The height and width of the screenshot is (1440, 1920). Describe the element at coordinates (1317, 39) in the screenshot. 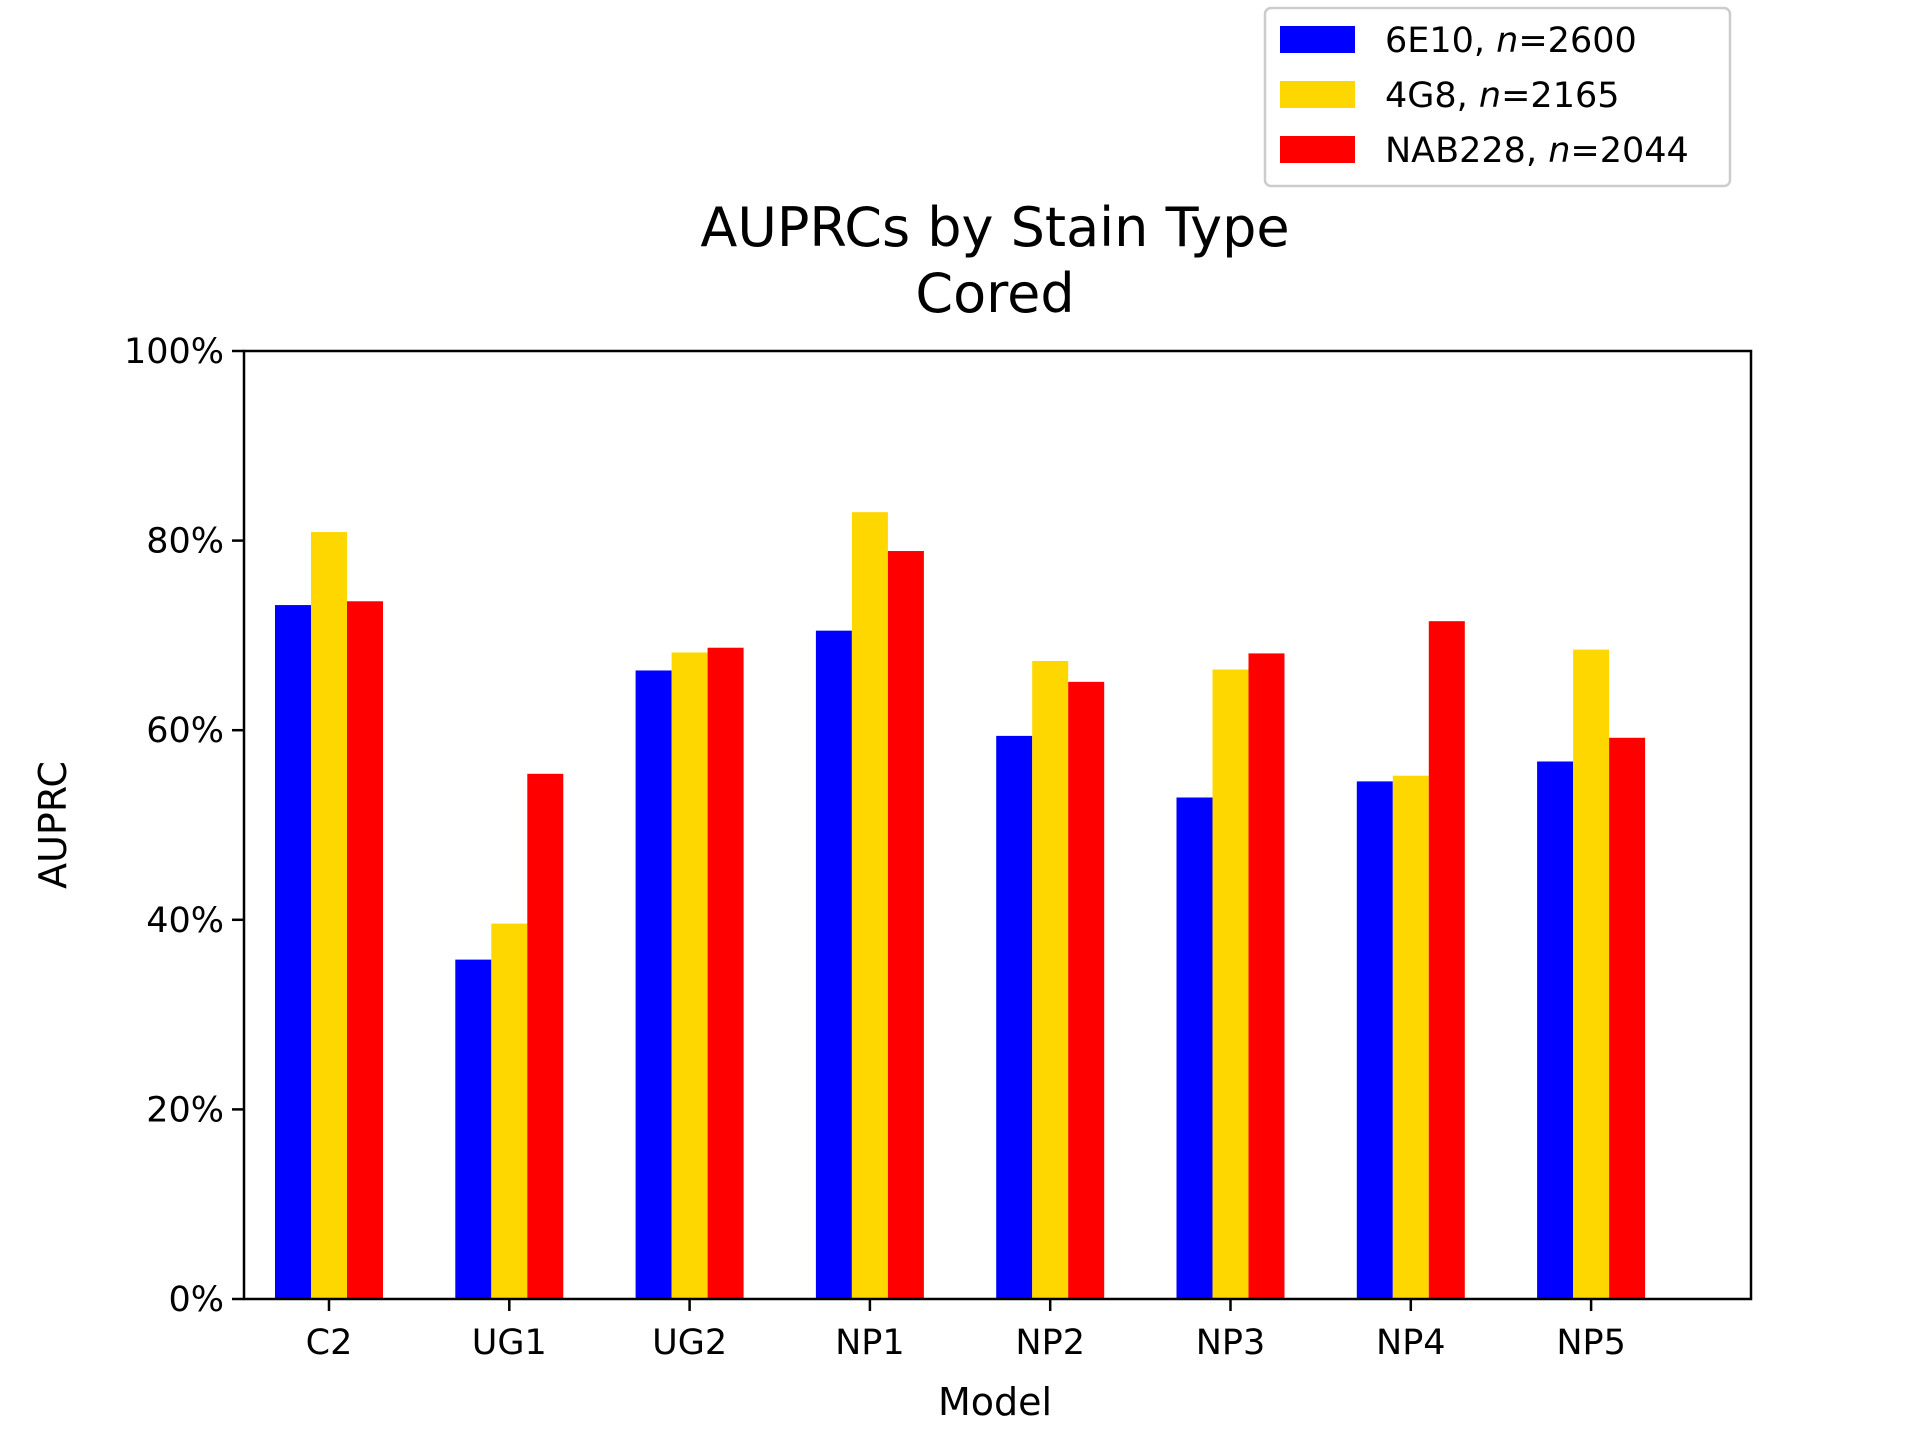

I see `legend-swatch-6e10` at that location.